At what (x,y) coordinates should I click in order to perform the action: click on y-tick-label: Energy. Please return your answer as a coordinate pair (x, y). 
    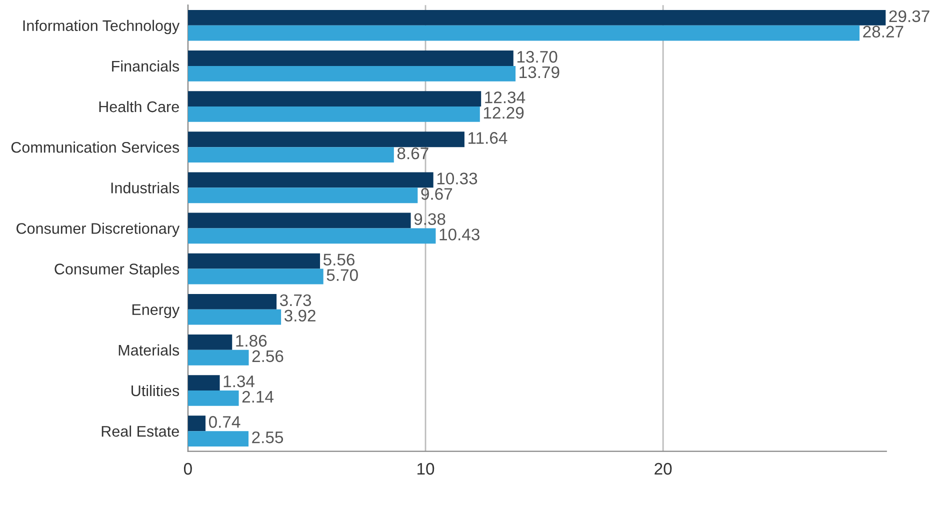
    Looking at the image, I should click on (156, 311).